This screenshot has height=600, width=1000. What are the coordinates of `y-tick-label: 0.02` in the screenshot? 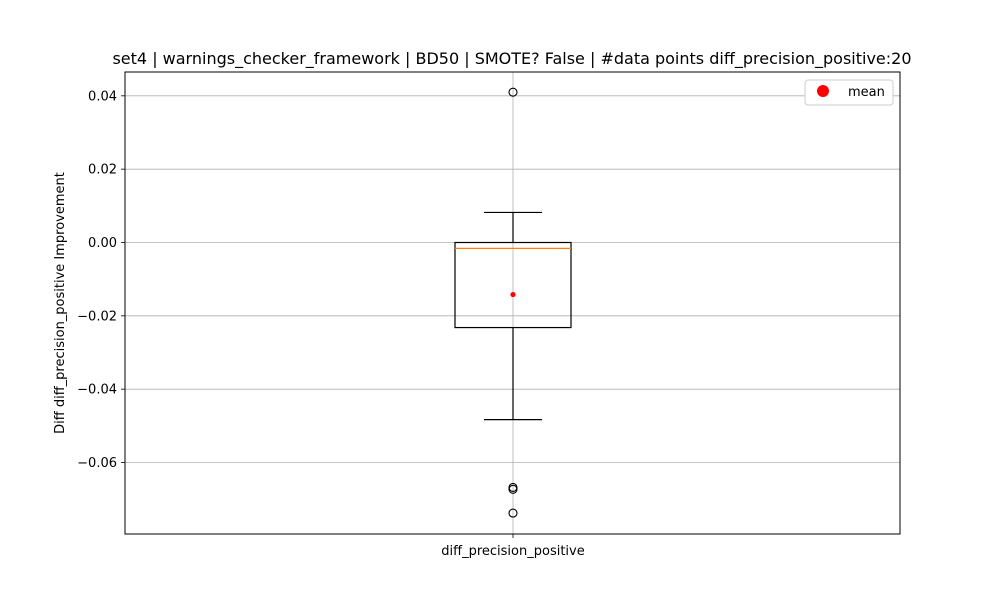 It's located at (102, 170).